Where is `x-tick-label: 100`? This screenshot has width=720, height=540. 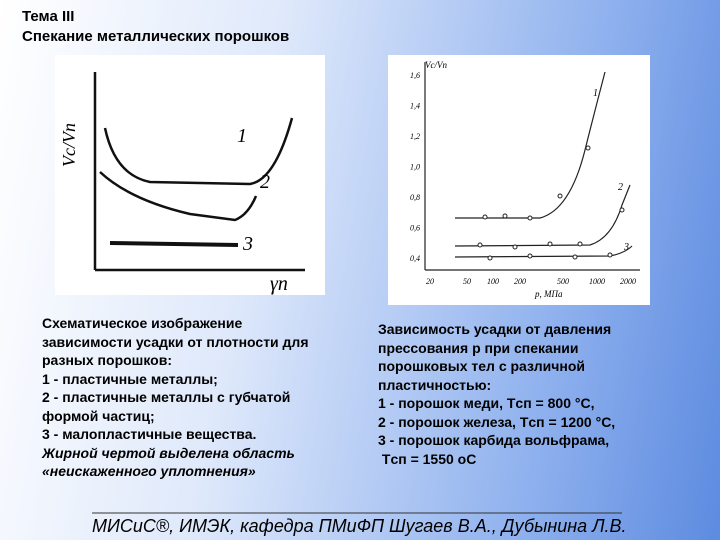
x-tick-label: 100 is located at coordinates (493, 281).